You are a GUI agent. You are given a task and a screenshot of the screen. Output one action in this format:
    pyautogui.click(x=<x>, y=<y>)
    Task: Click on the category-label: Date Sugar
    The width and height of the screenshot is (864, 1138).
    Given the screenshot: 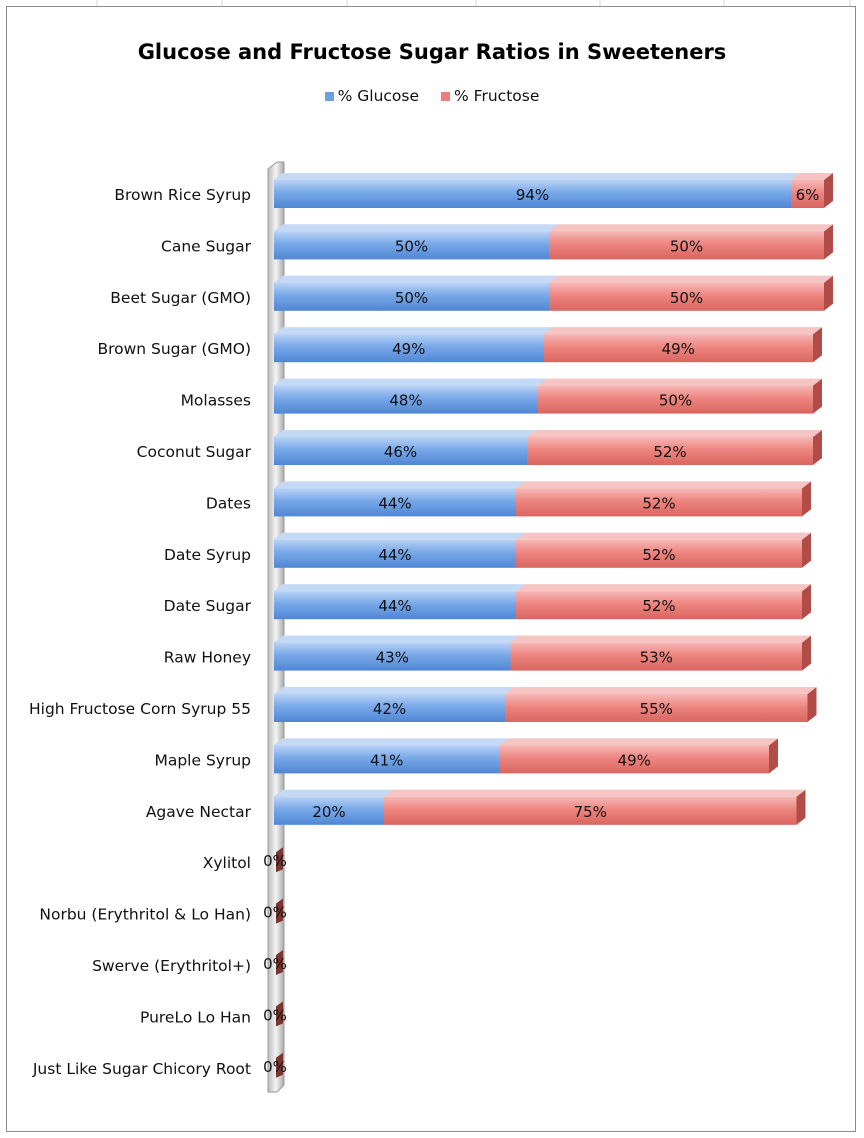 What is the action you would take?
    pyautogui.click(x=208, y=606)
    